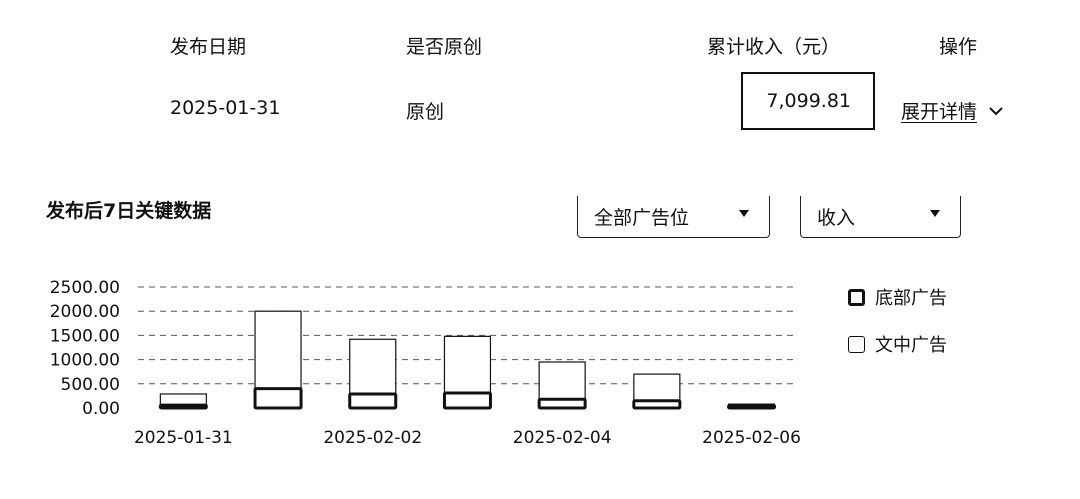 This screenshot has width=1080, height=499. I want to click on cell-publish-date: 2025-01-31, so click(225, 108).